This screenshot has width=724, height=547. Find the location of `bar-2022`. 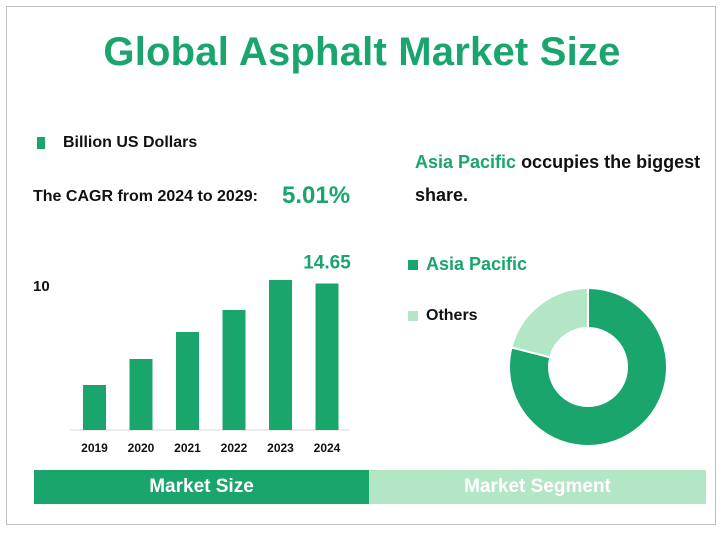

bar-2022 is located at coordinates (234, 370).